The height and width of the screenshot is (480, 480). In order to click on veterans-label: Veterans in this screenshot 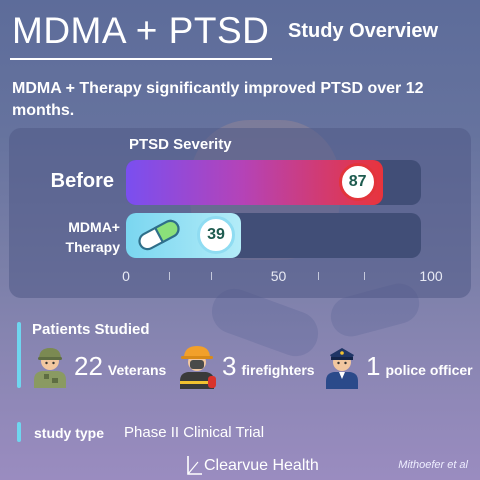, I will do `click(137, 370)`.